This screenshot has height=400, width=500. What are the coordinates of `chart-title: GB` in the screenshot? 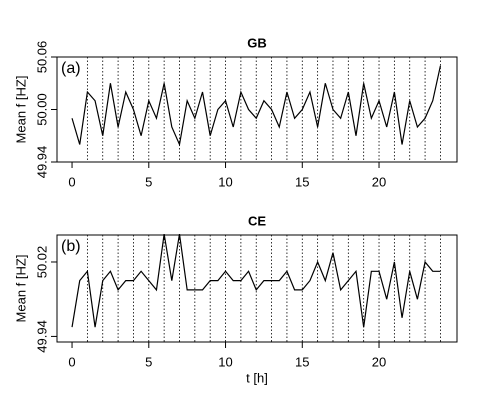 It's located at (257, 42).